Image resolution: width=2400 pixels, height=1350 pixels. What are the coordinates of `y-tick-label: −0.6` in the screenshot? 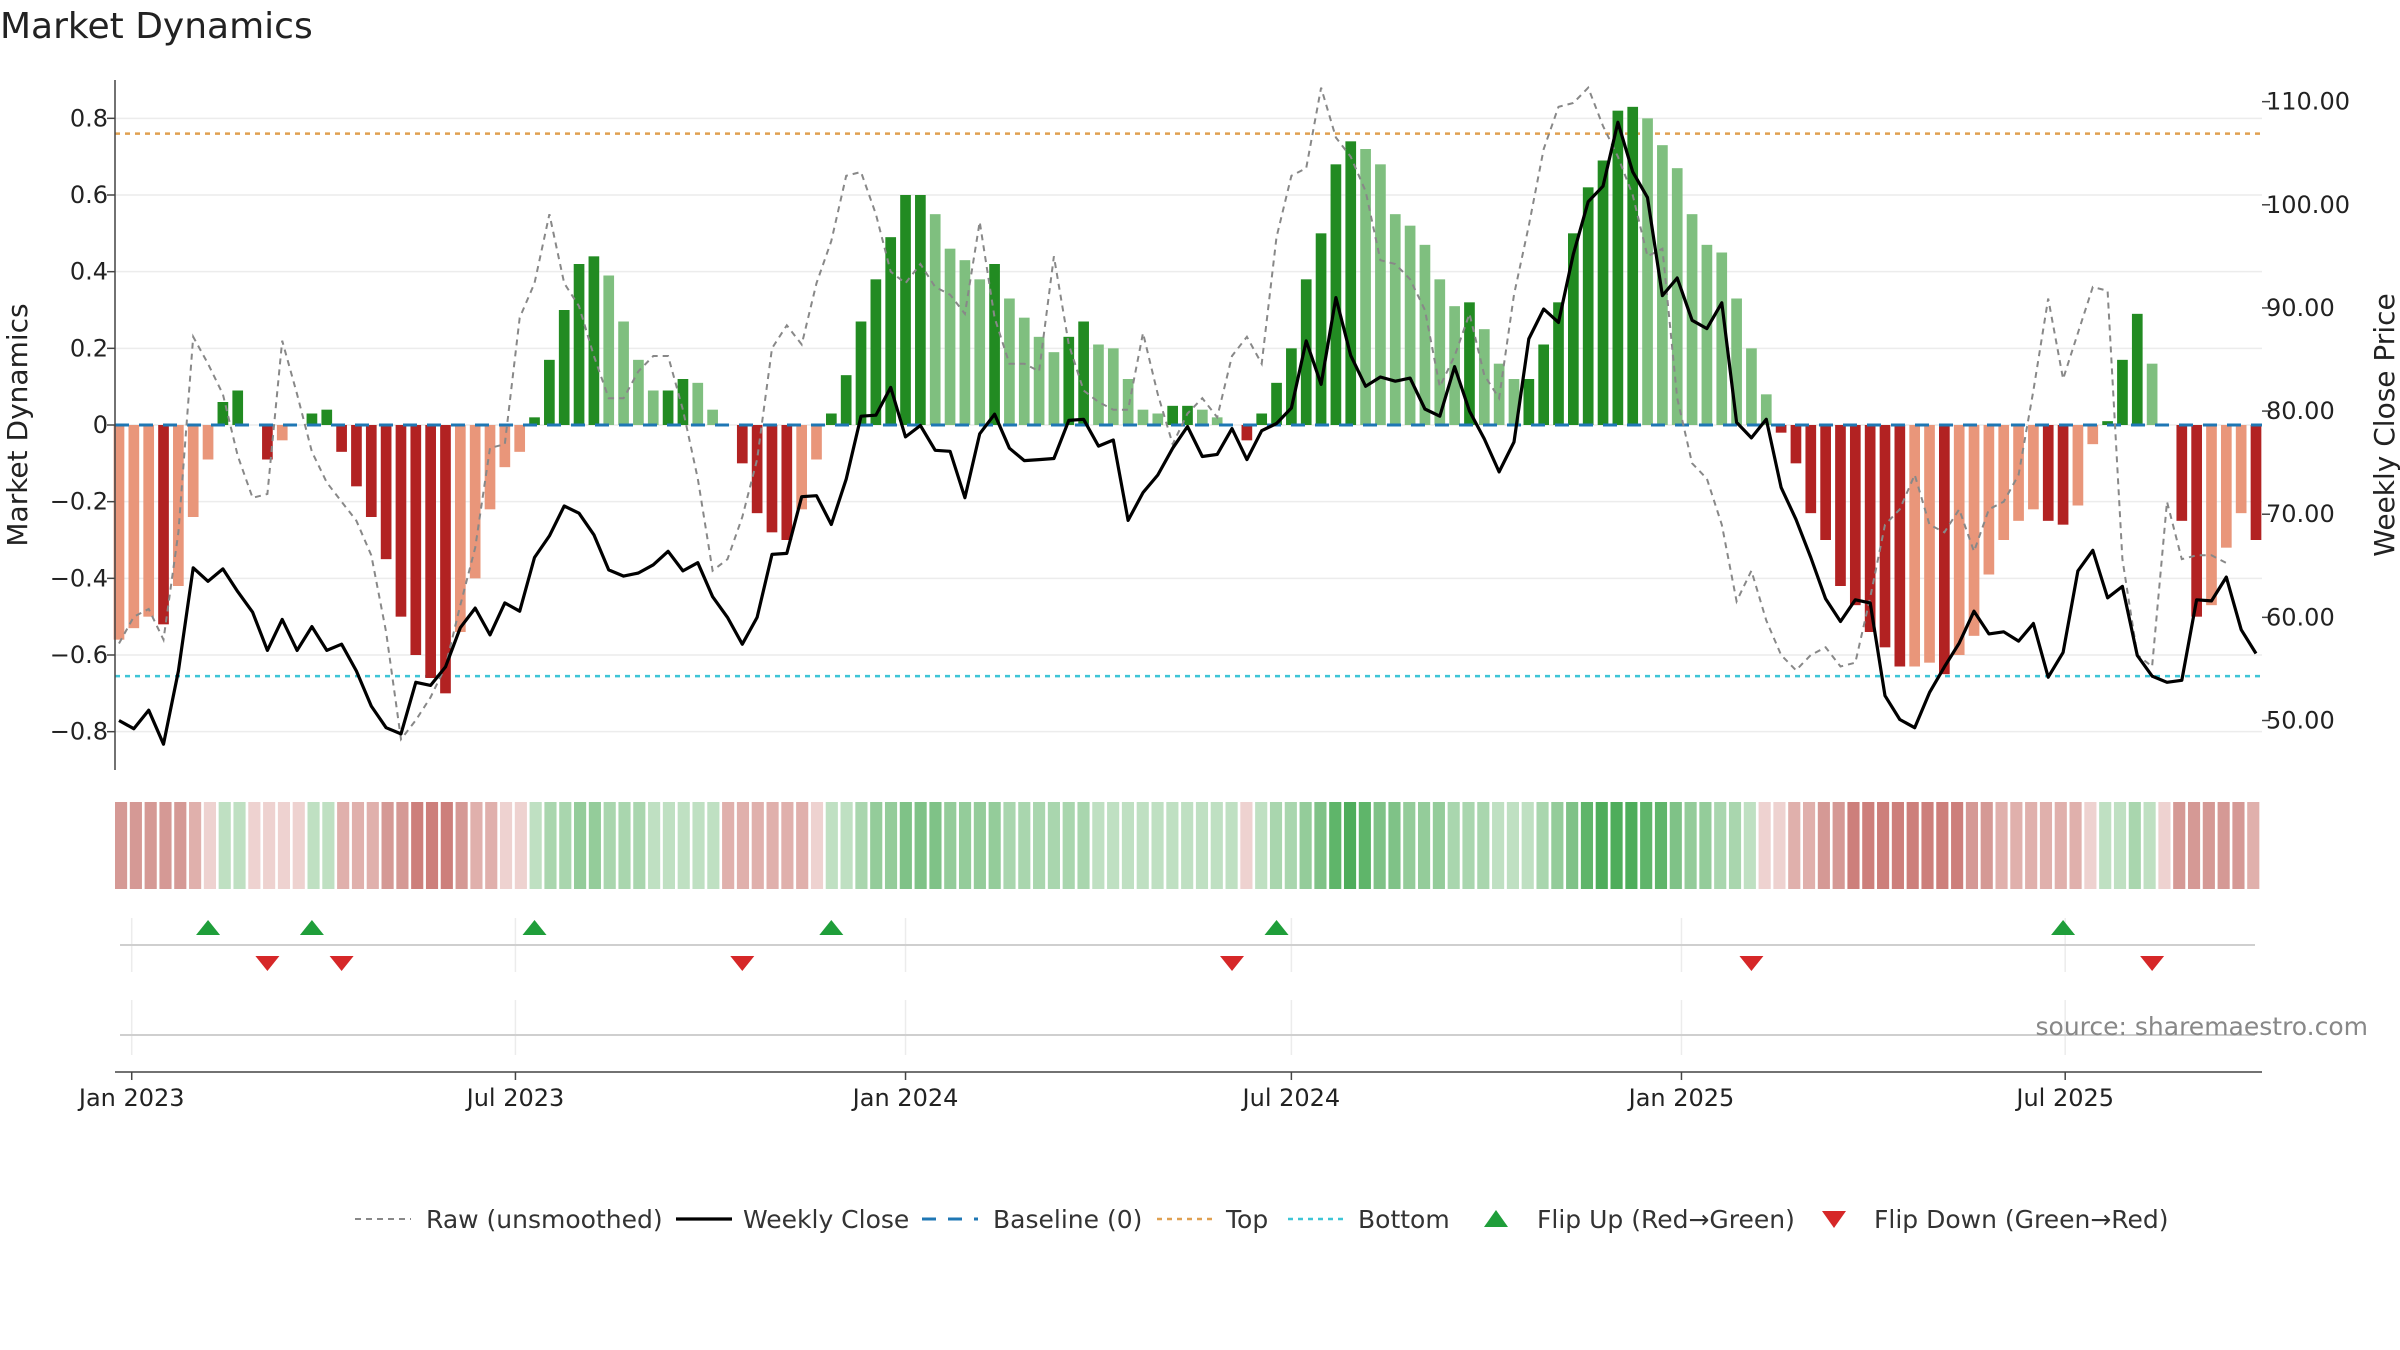 It's located at (79, 655).